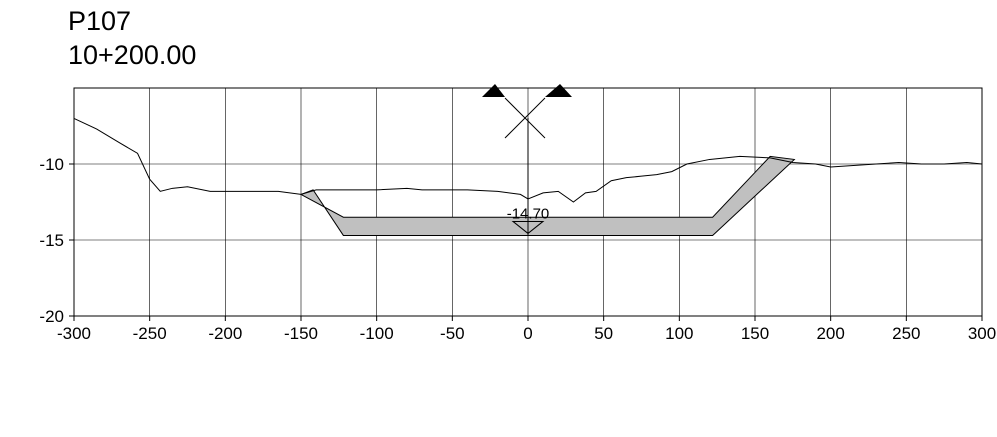 The height and width of the screenshot is (437, 997). I want to click on y-tick-label: -20, so click(51, 316).